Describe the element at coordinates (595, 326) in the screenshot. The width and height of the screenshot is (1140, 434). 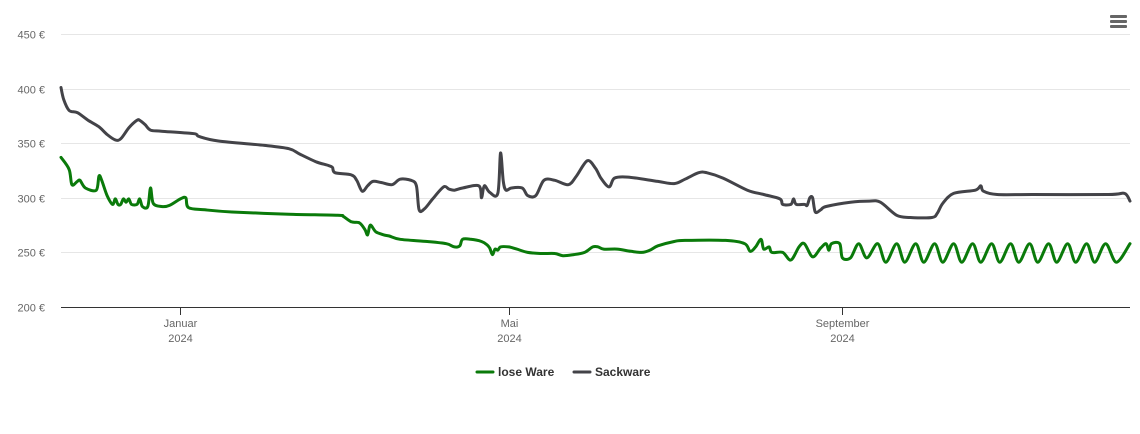
I see `x-axis: Januar 2024 Mai 2024 September 2024` at that location.